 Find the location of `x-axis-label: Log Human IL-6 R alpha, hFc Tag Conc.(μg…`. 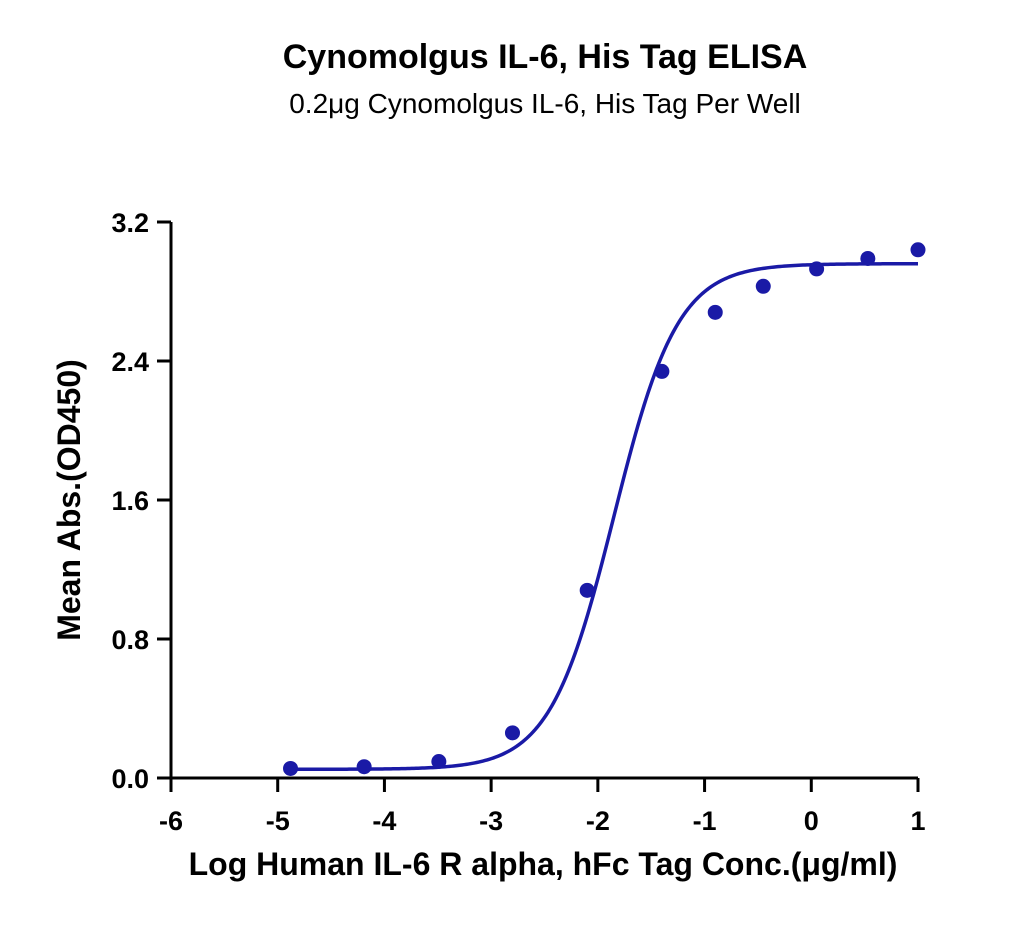

x-axis-label: Log Human IL-6 R alpha, hFc Tag Conc.(μg… is located at coordinates (543, 864).